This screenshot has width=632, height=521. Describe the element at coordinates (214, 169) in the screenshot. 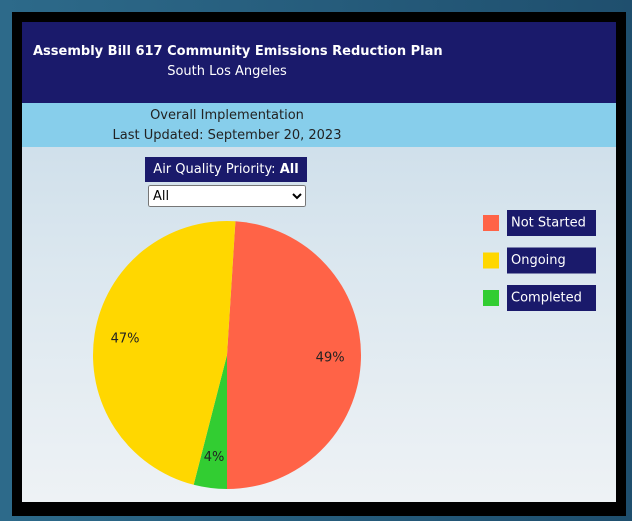

I see `filter-label-text: Air Quality Priority:` at that location.